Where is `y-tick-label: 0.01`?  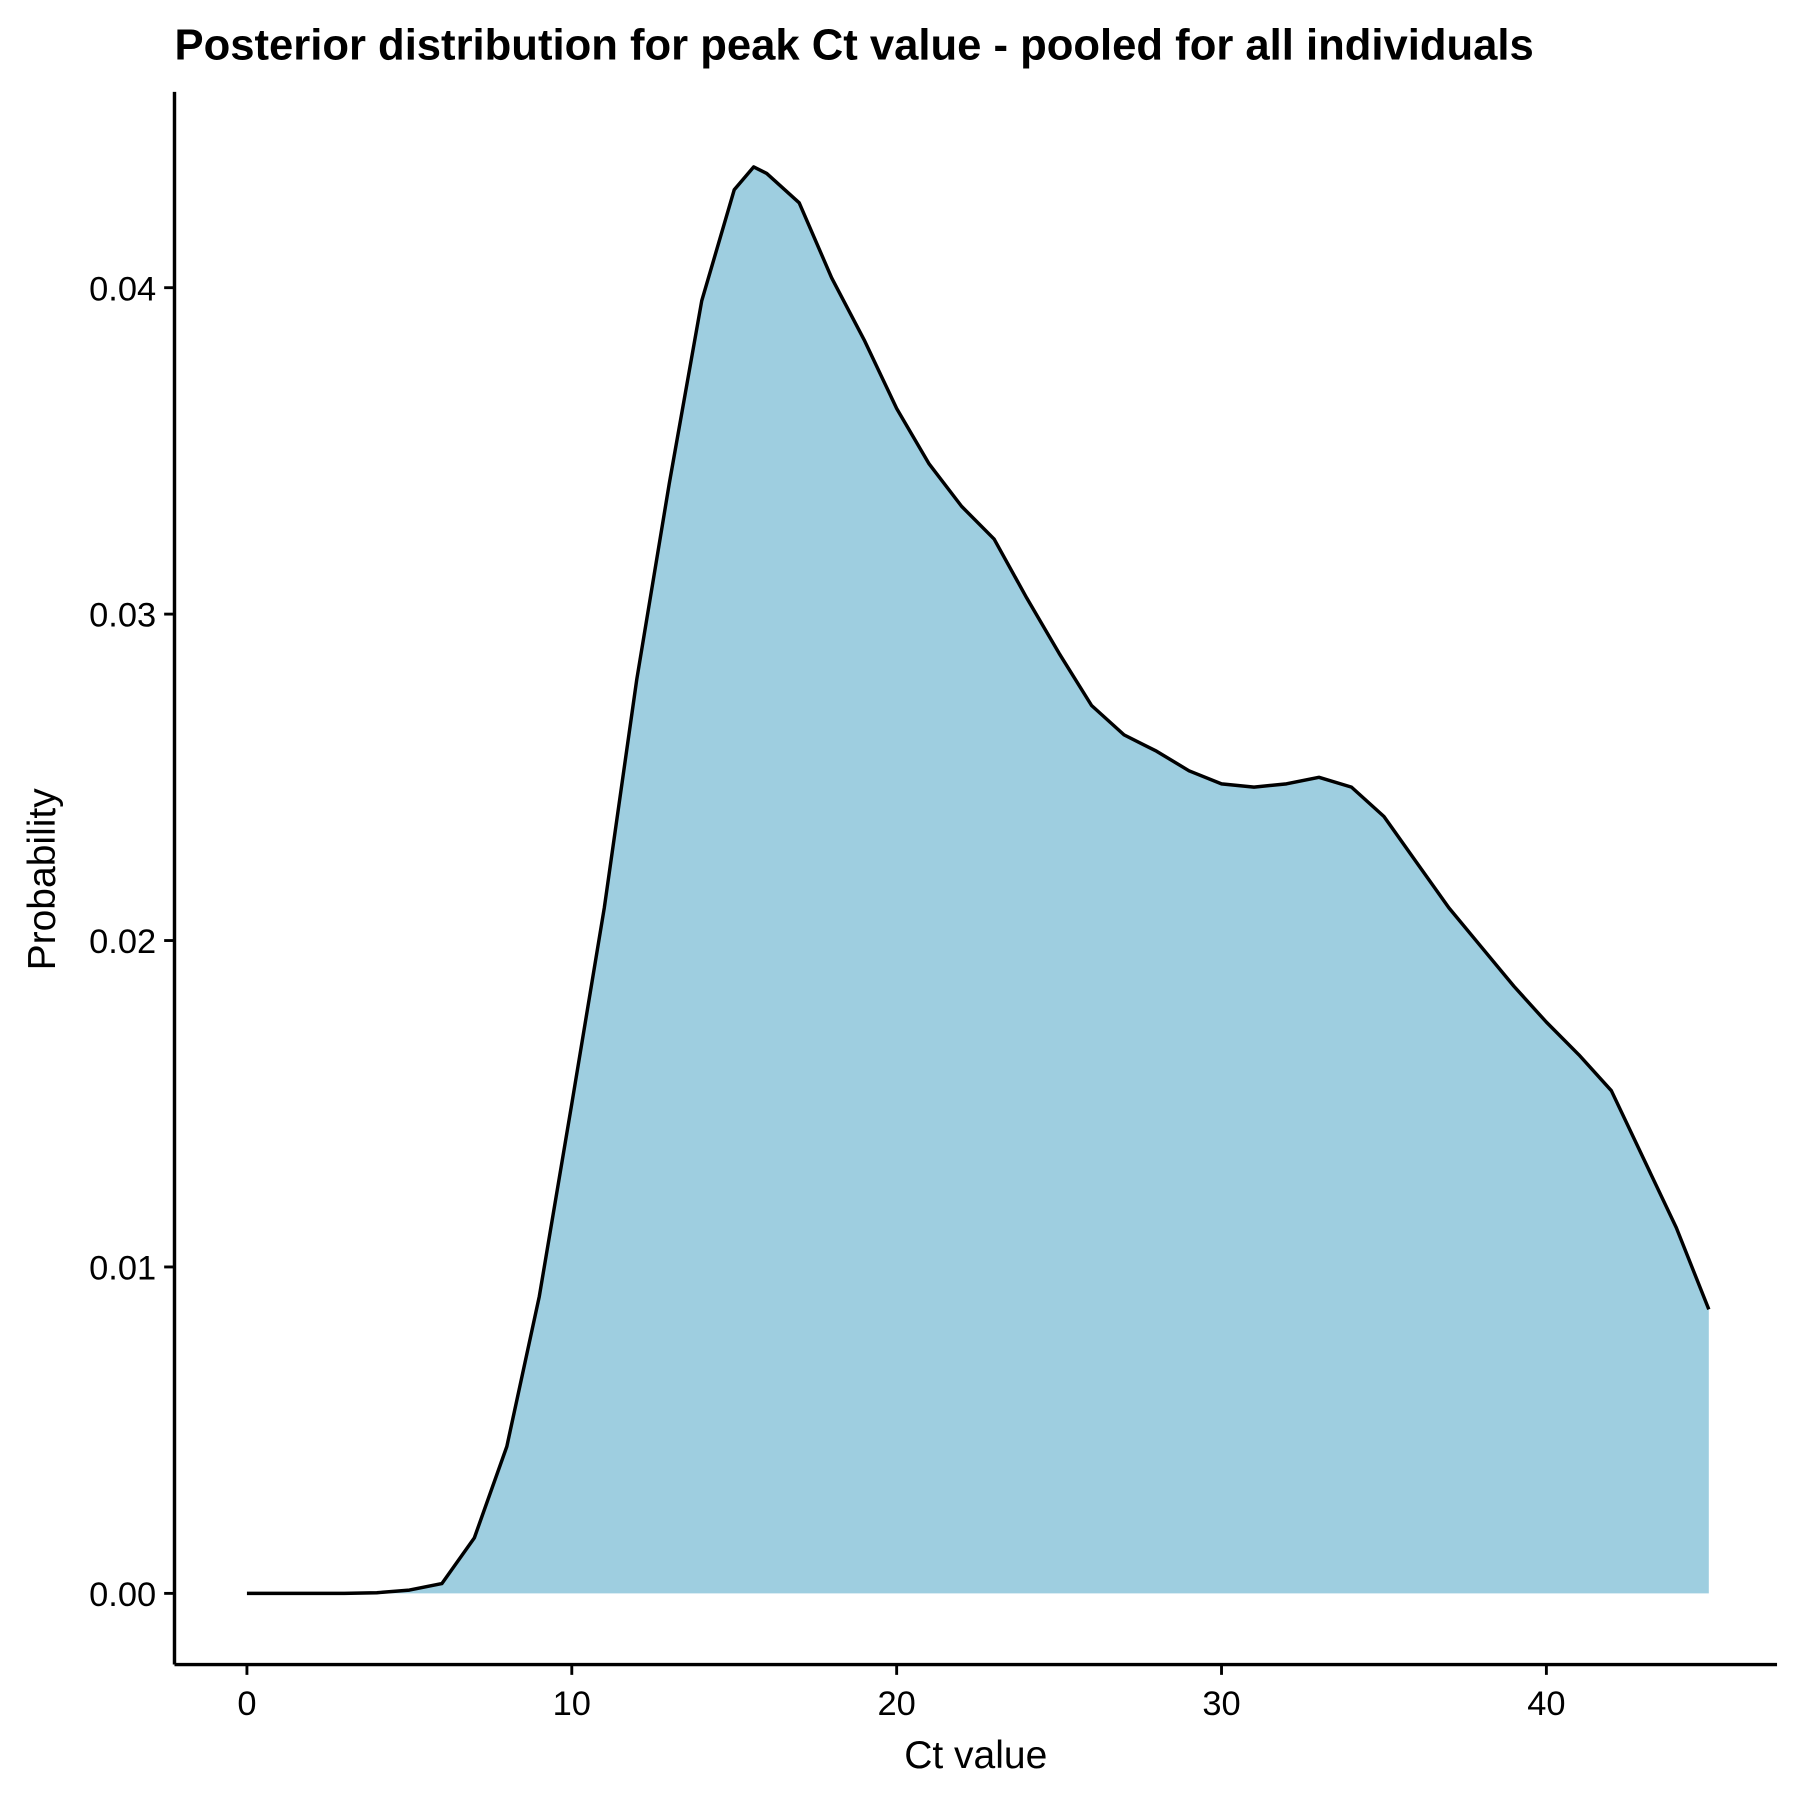
y-tick-label: 0.01 is located at coordinates (122, 1269).